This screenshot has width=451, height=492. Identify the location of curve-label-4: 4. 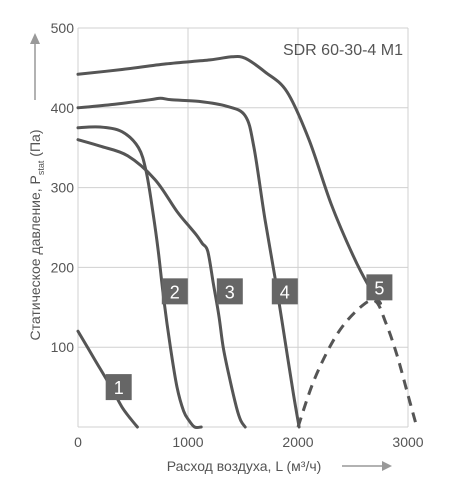
(284, 291).